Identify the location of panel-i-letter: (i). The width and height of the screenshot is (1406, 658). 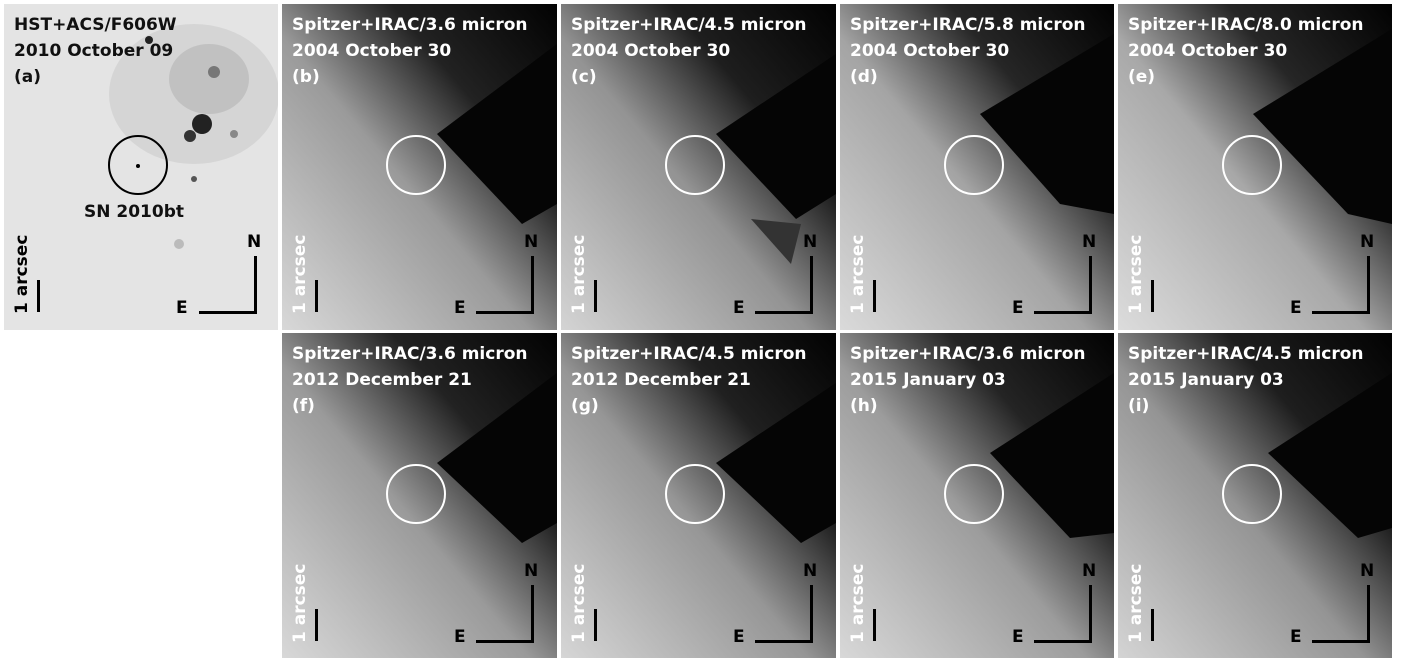
(1139, 406).